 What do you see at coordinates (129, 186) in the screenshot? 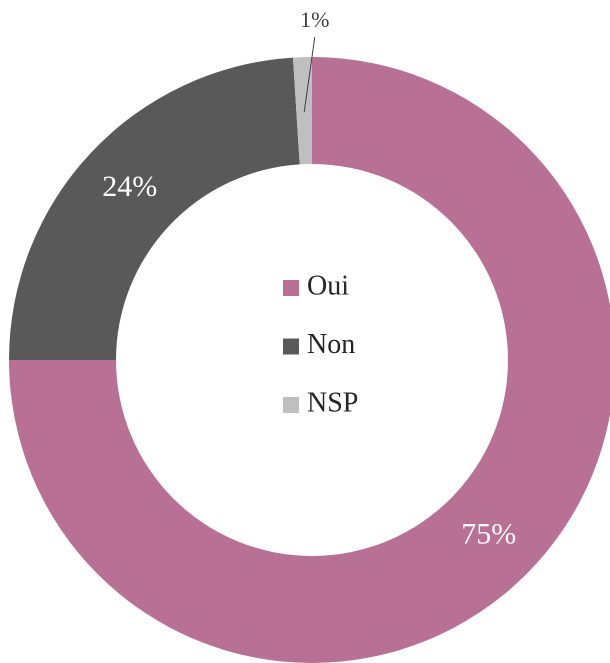
I see `data-label: 24%` at bounding box center [129, 186].